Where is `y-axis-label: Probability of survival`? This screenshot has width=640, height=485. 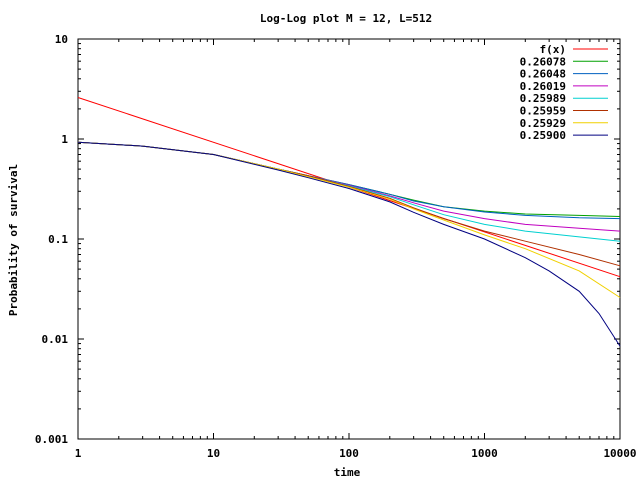 y-axis-label: Probability of survival is located at coordinates (13, 240).